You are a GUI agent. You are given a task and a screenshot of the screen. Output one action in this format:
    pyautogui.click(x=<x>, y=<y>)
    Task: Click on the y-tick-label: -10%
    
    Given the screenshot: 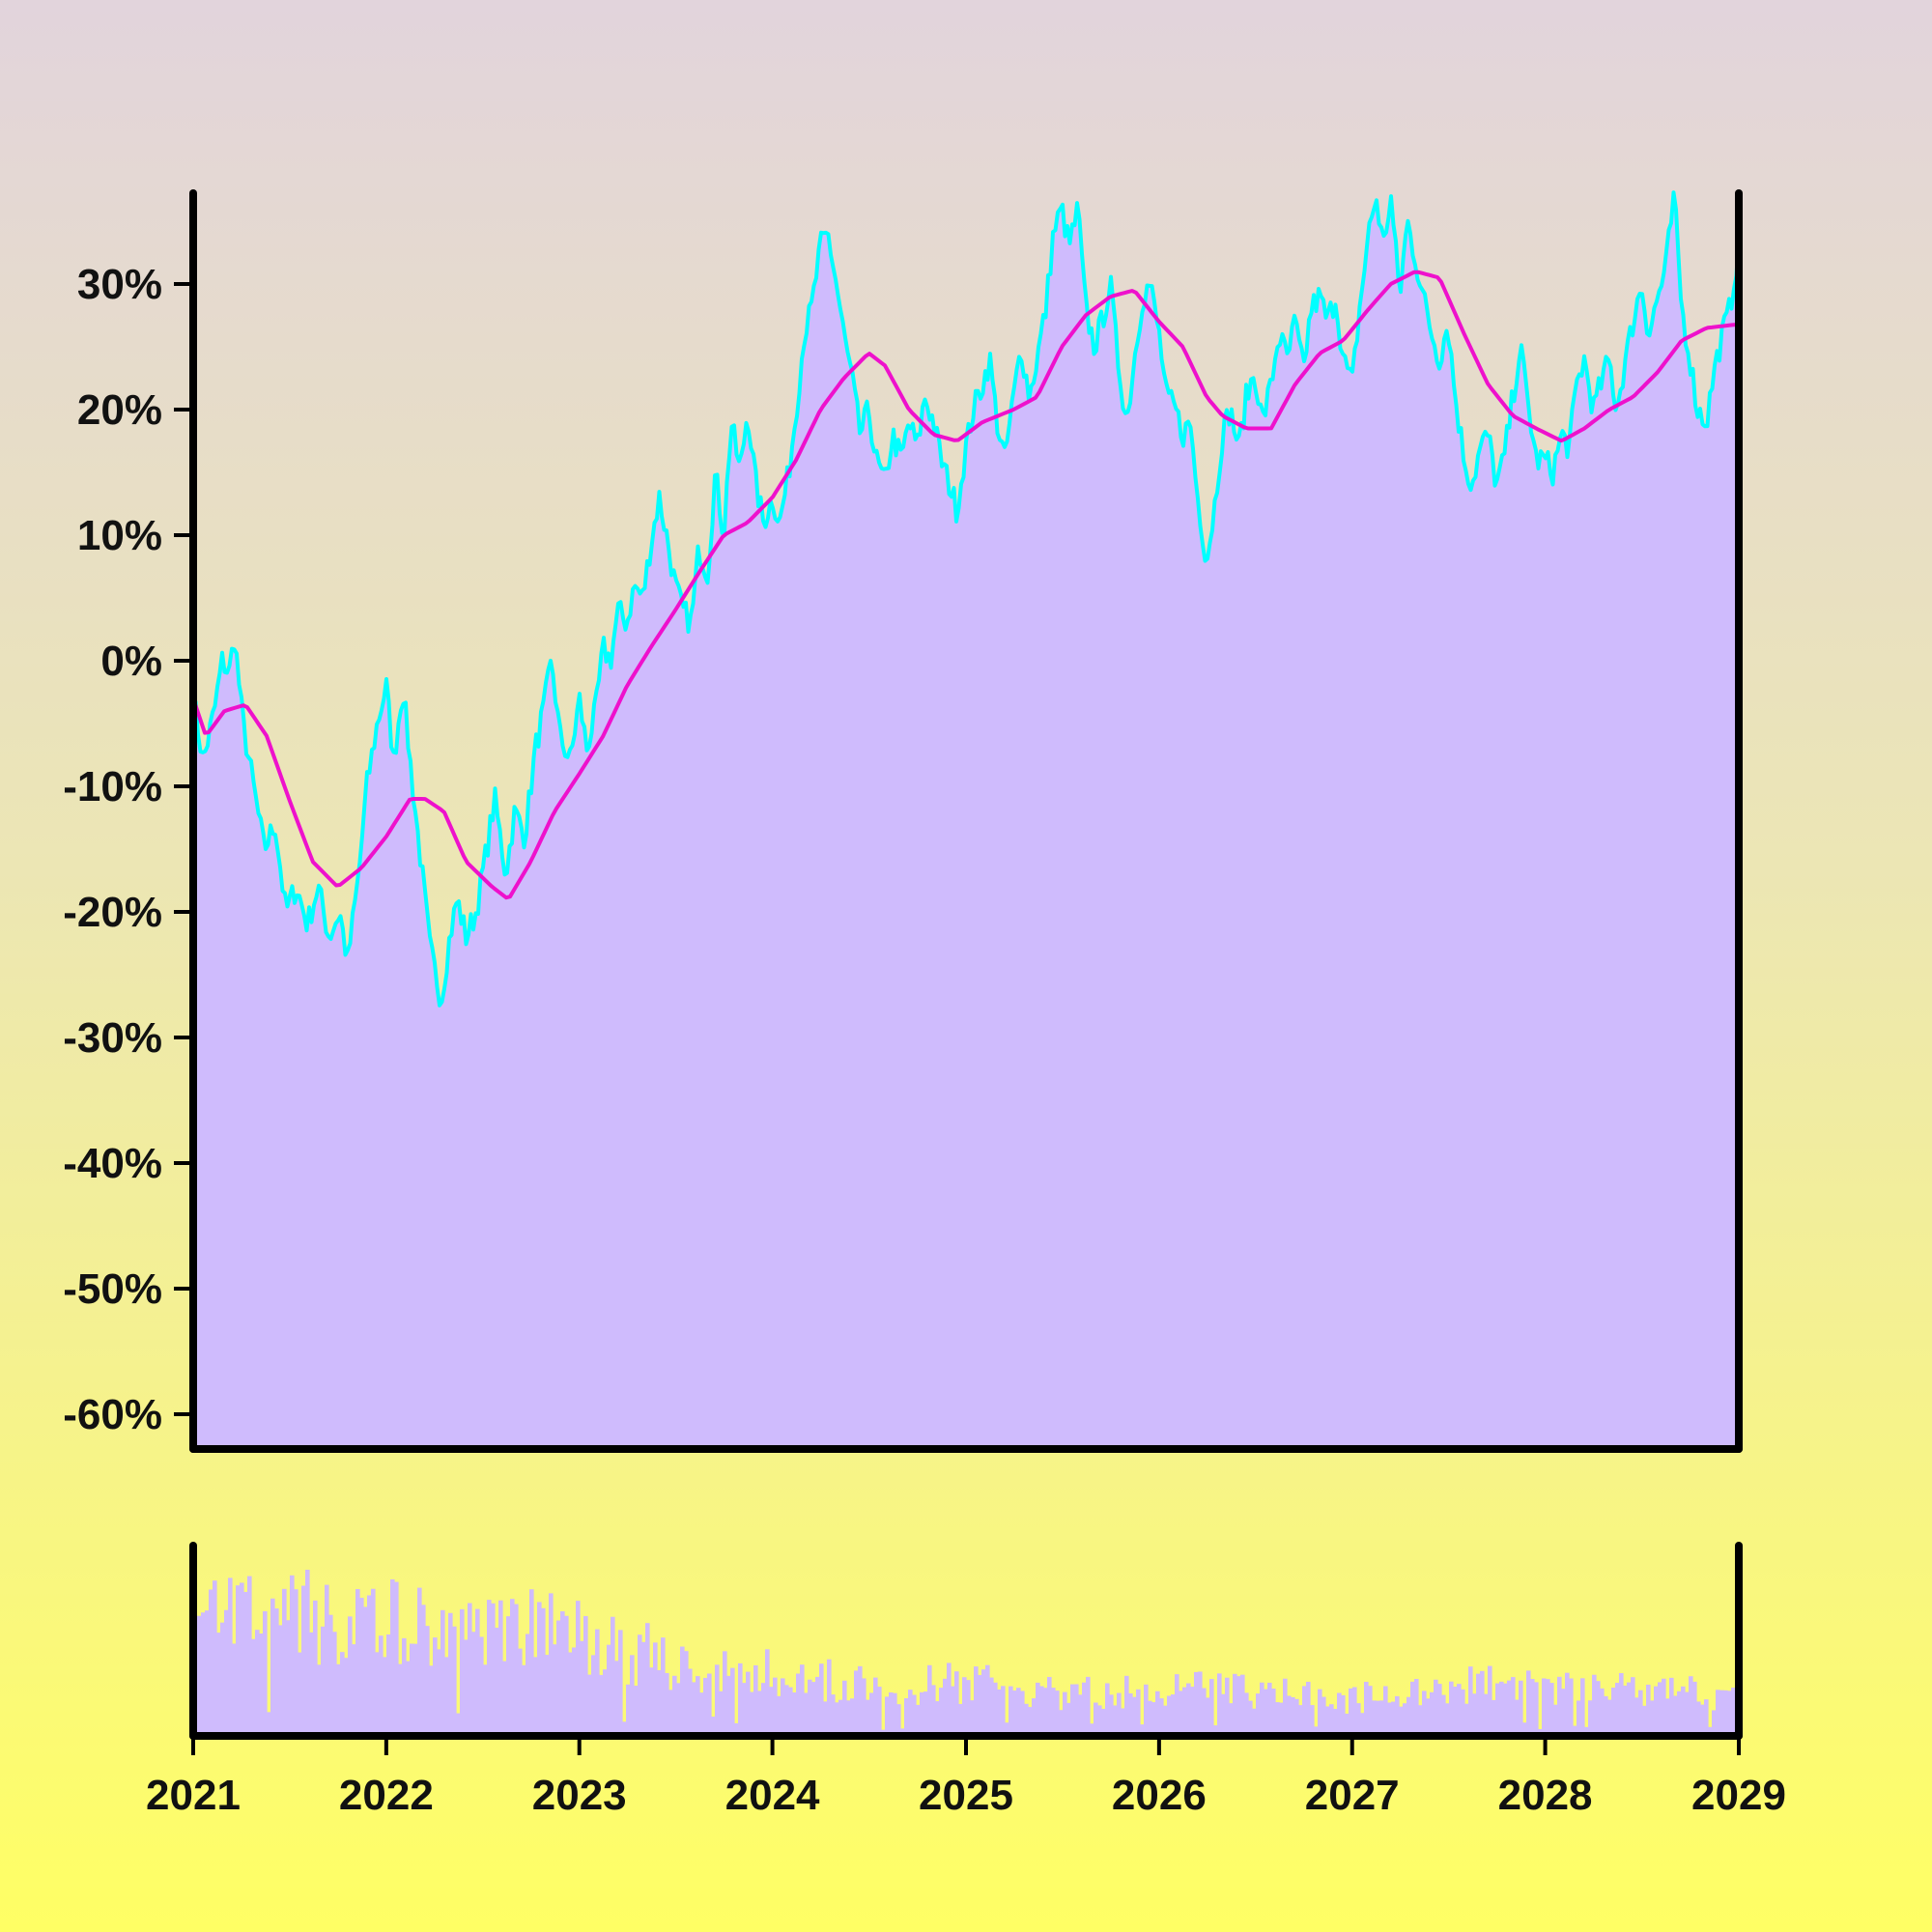 What is the action you would take?
    pyautogui.click(x=112, y=786)
    